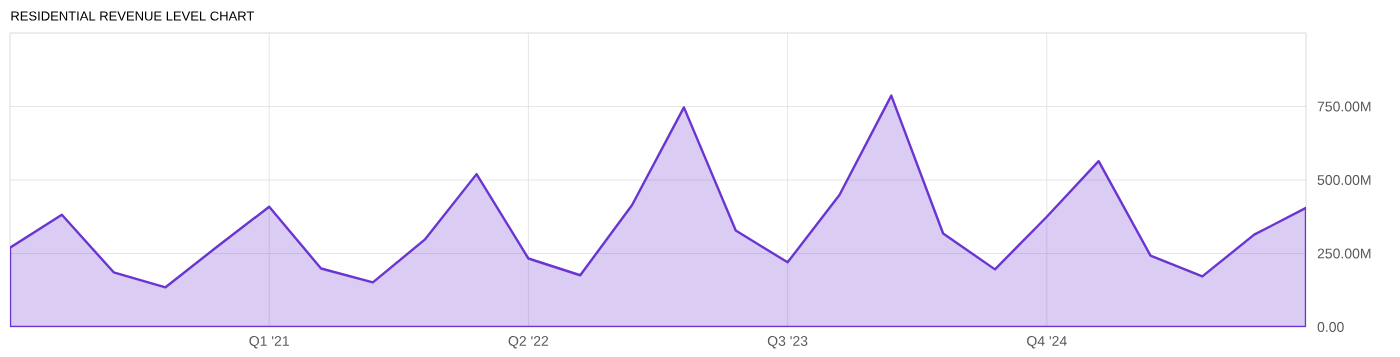  Describe the element at coordinates (787, 342) in the screenshot. I see `x-tick-label: Q3 '23` at that location.